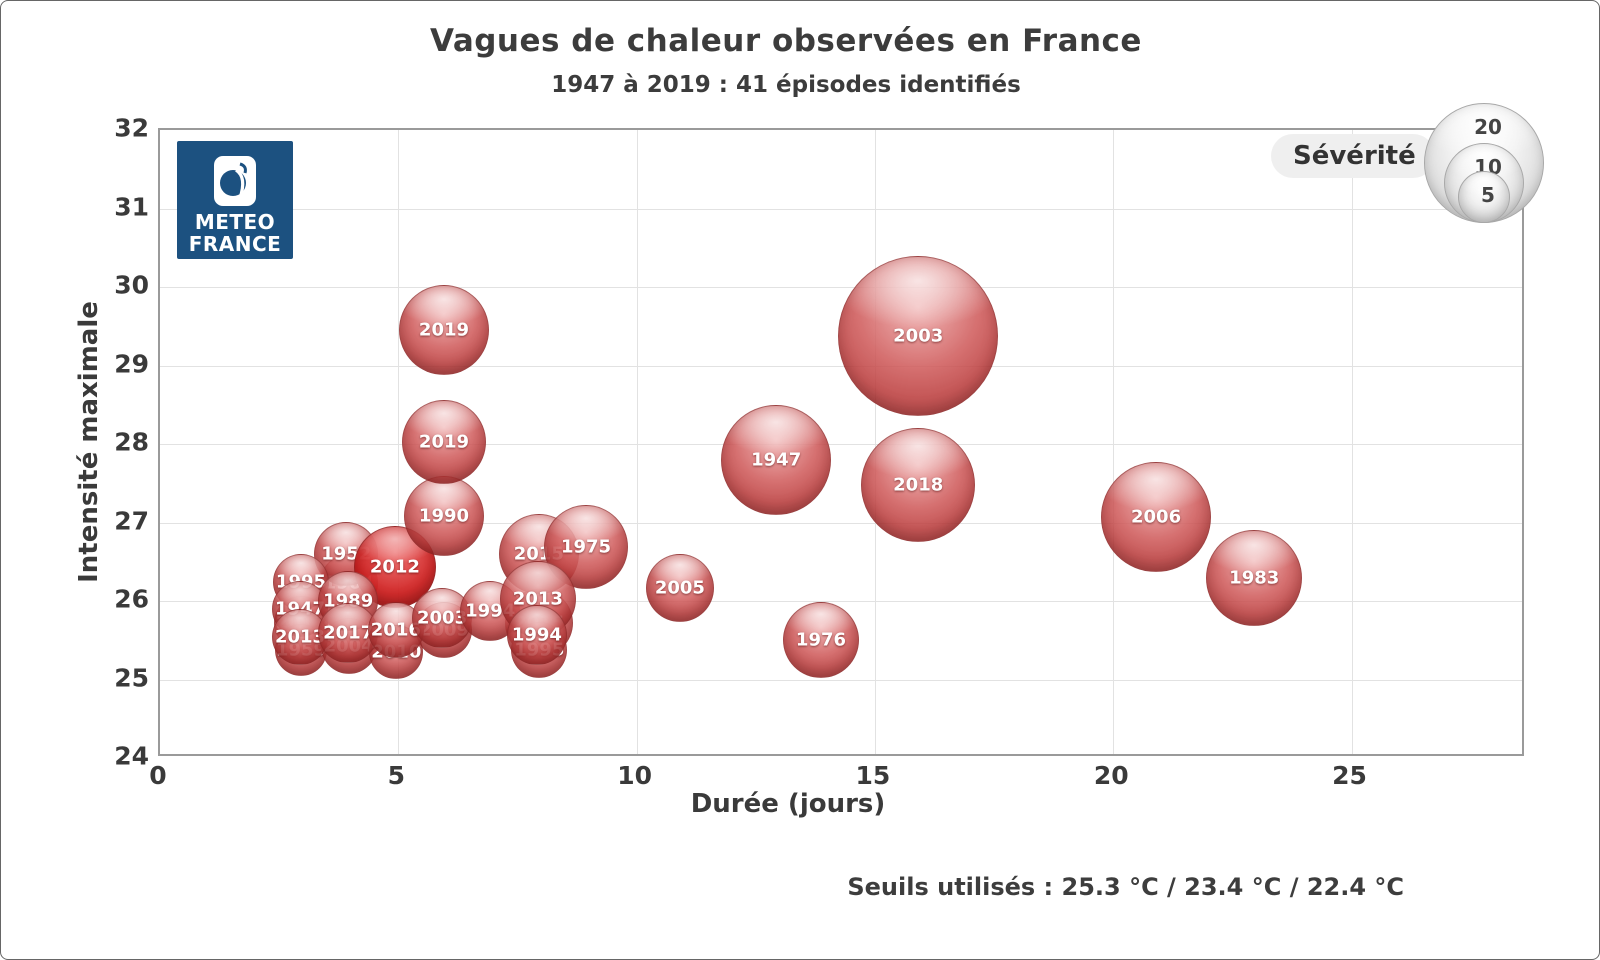 This screenshot has width=1600, height=960. I want to click on bubble-year-label: 1976, so click(821, 640).